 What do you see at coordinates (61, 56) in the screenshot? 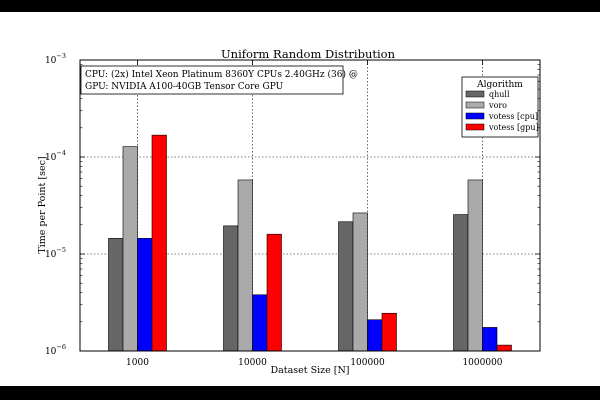
I see `y-tick-exponent: −3` at bounding box center [61, 56].